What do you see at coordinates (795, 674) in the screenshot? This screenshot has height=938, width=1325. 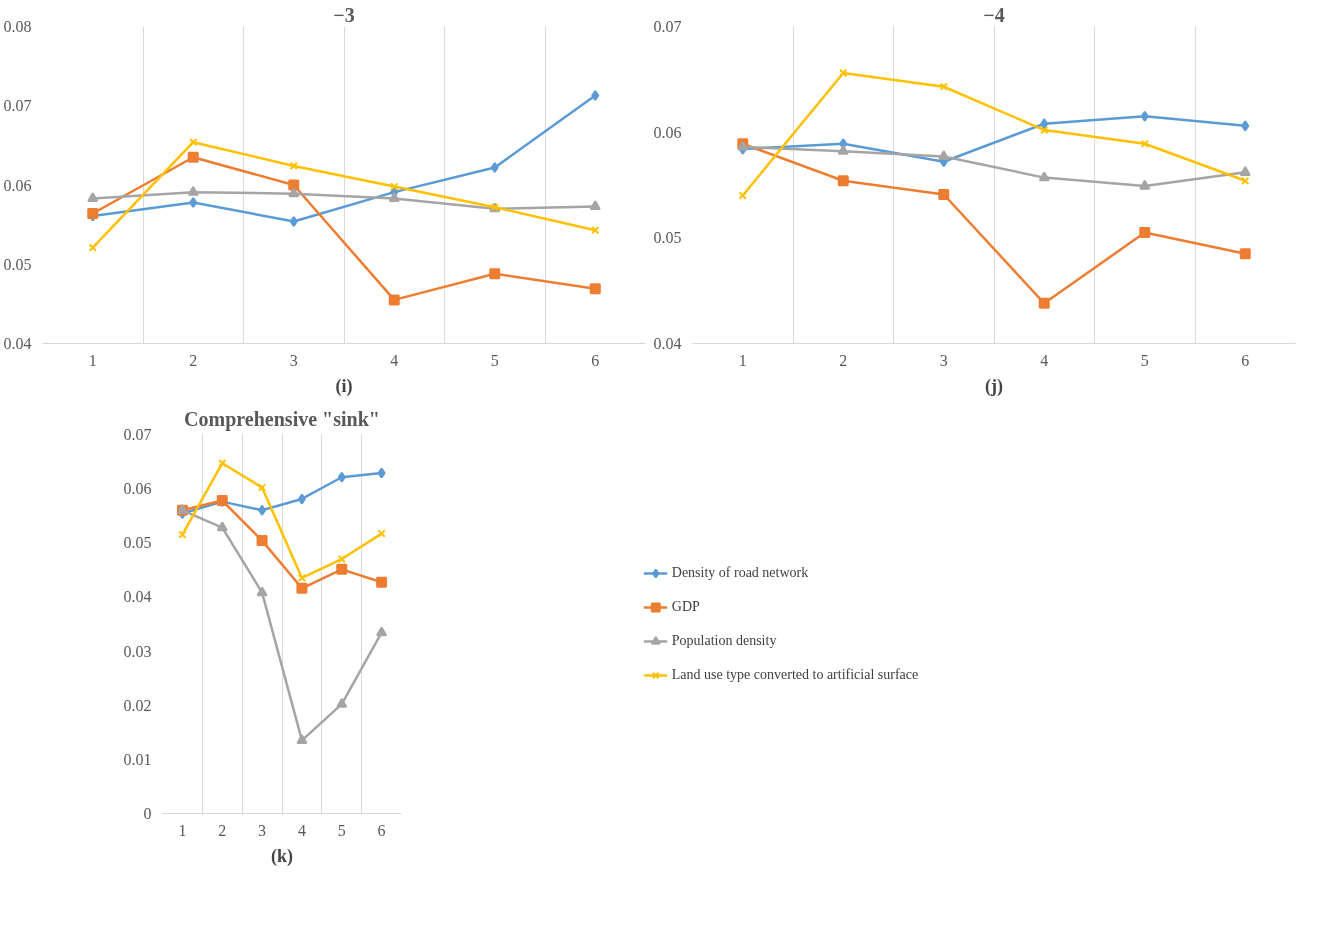 I see `legend-label: Land use type converted to artificial surface` at bounding box center [795, 674].